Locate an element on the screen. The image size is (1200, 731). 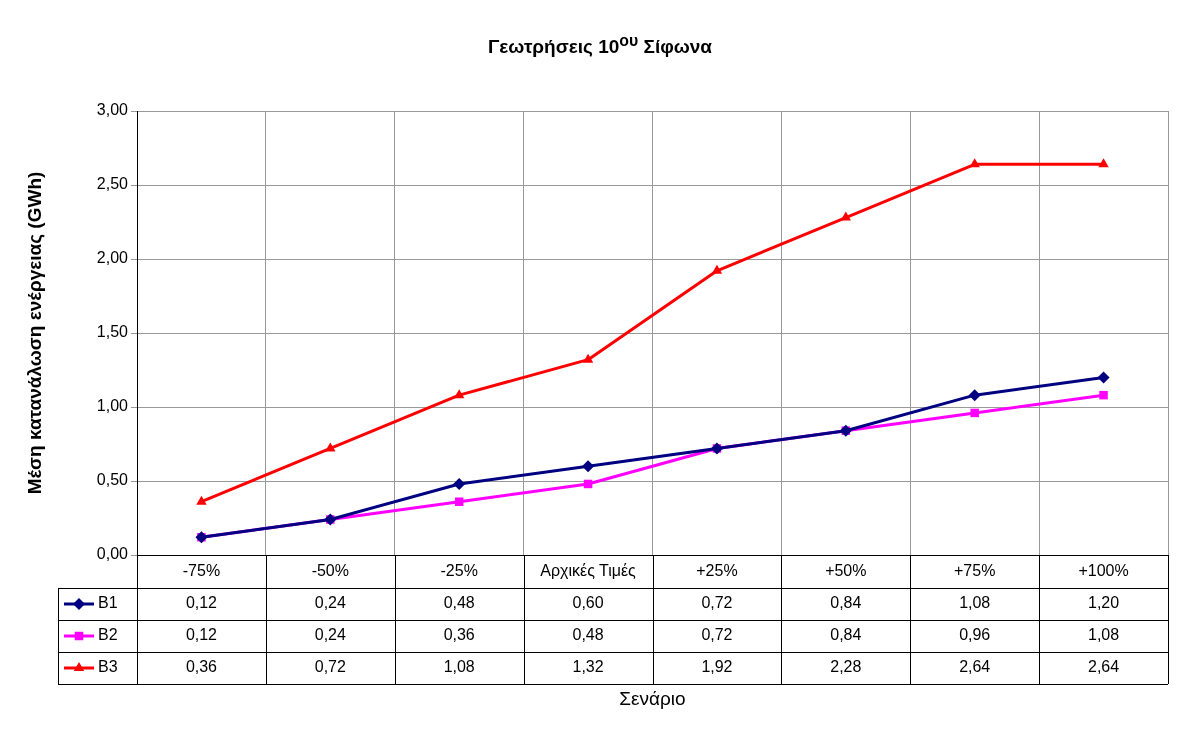
x-tick-label: +50% is located at coordinates (846, 570).